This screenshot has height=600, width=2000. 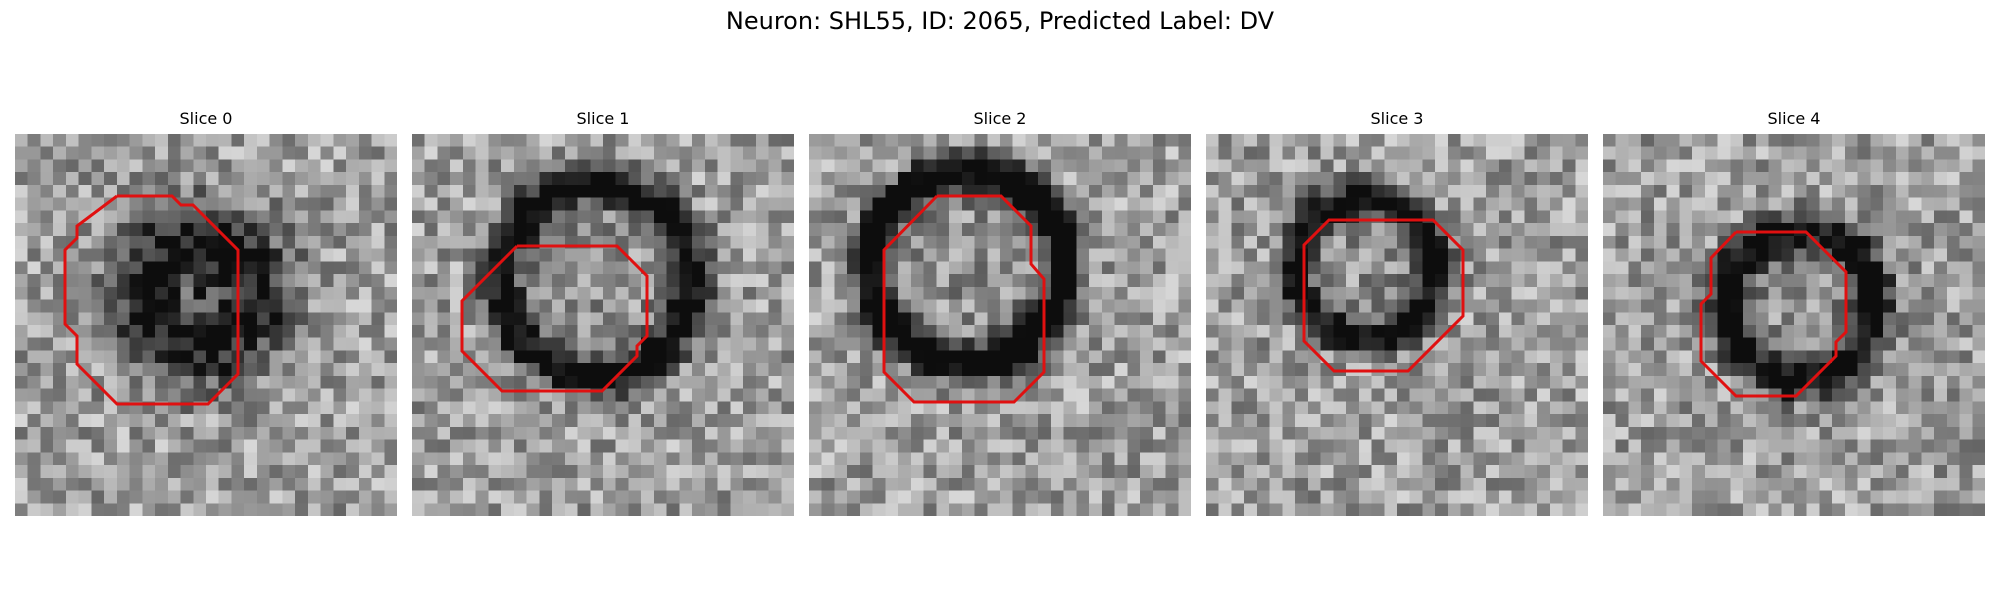 I want to click on slice-title: Slice 0, so click(x=206, y=118).